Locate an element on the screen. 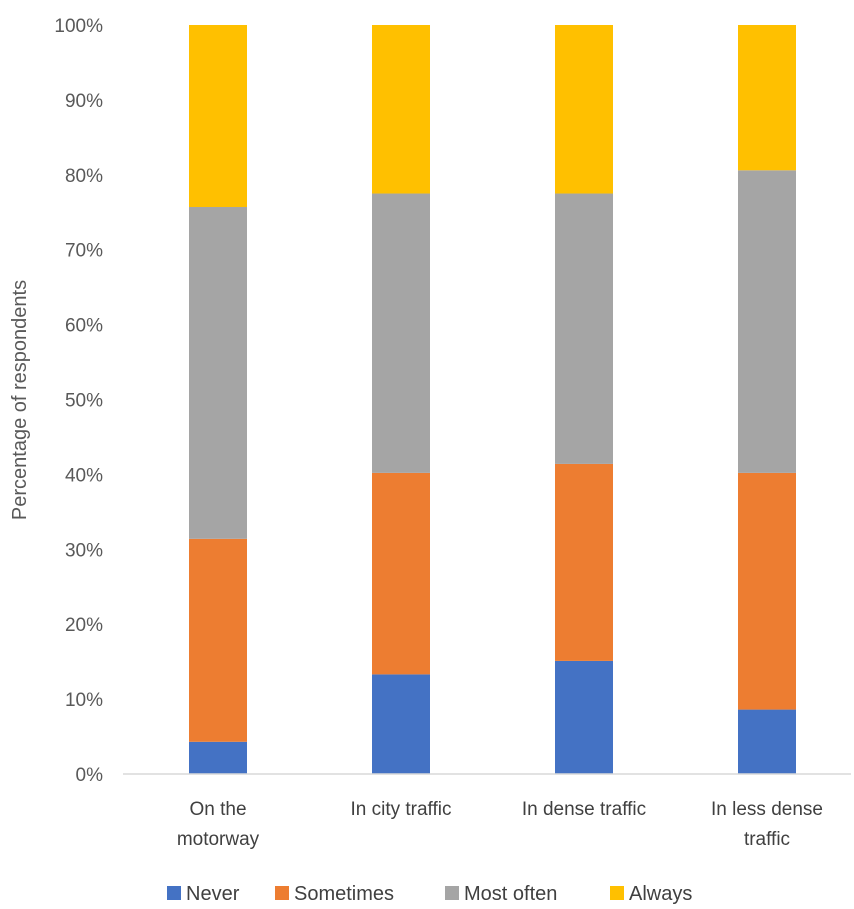 This screenshot has height=909, width=854. y-tick-label: 60% is located at coordinates (84, 326).